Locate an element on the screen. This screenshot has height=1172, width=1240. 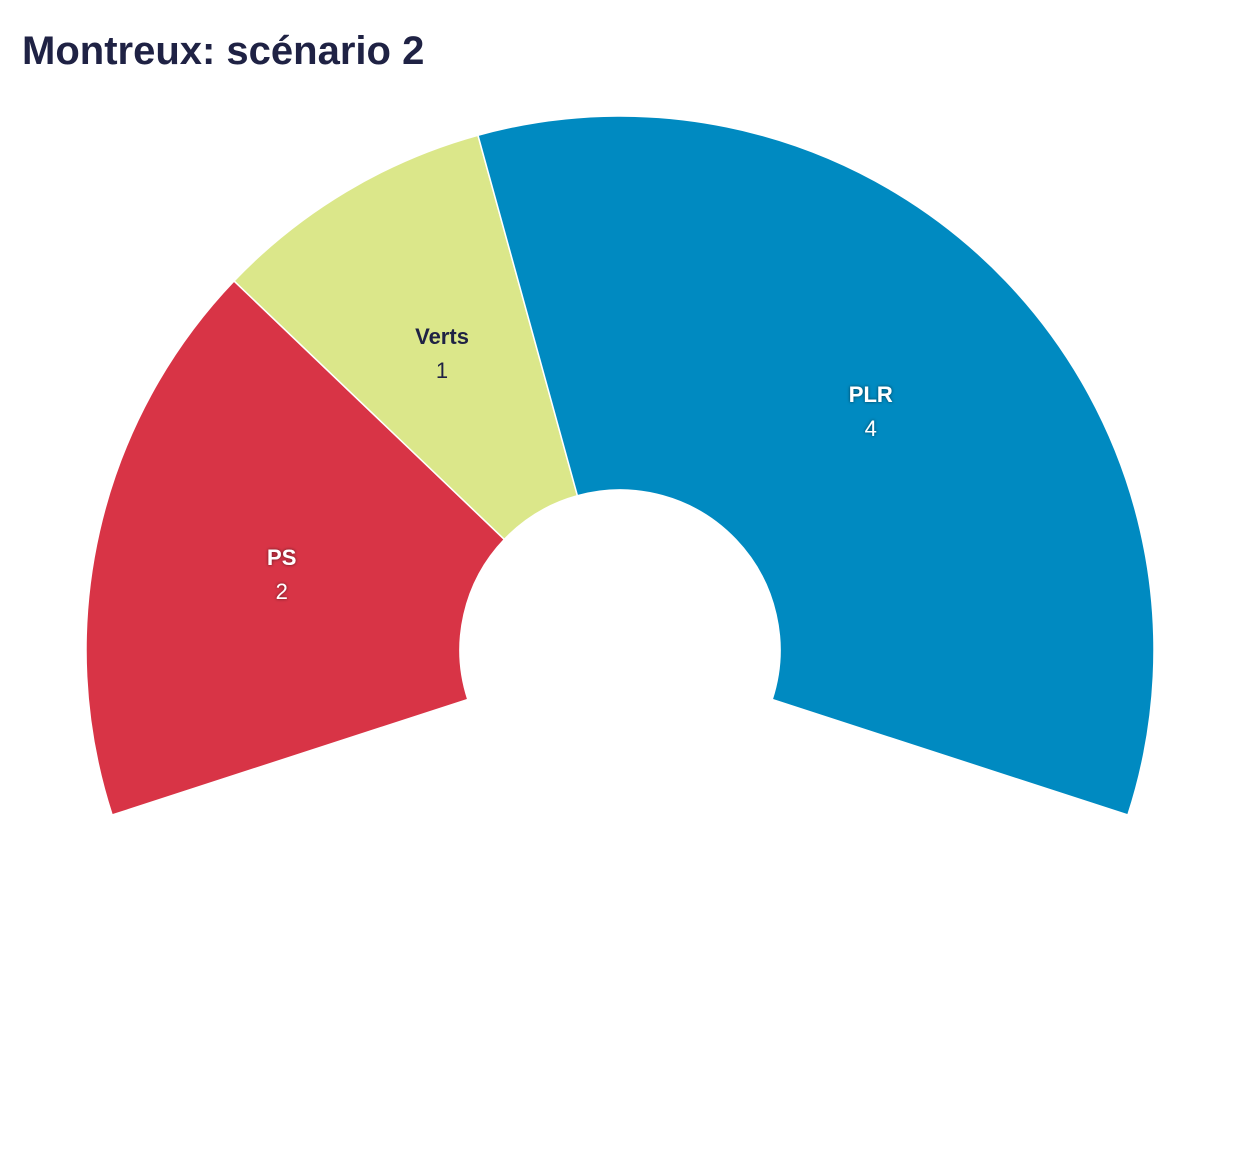
segment-value: 2 is located at coordinates (282, 591).